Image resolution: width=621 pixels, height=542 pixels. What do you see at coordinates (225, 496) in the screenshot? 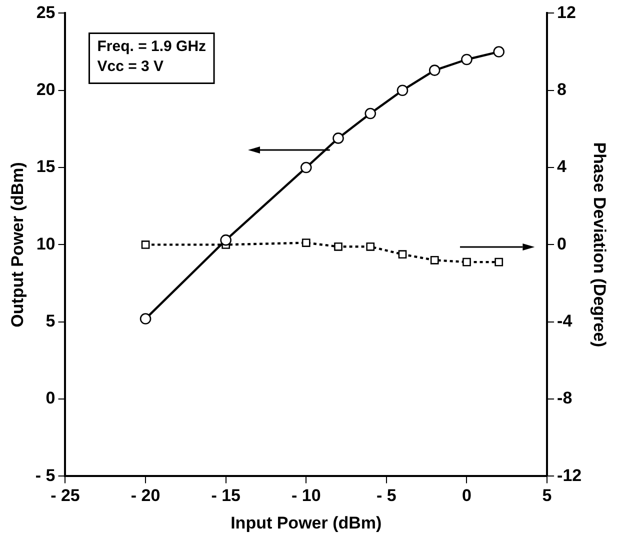
I see `x-tick-label: - 15` at bounding box center [225, 496].